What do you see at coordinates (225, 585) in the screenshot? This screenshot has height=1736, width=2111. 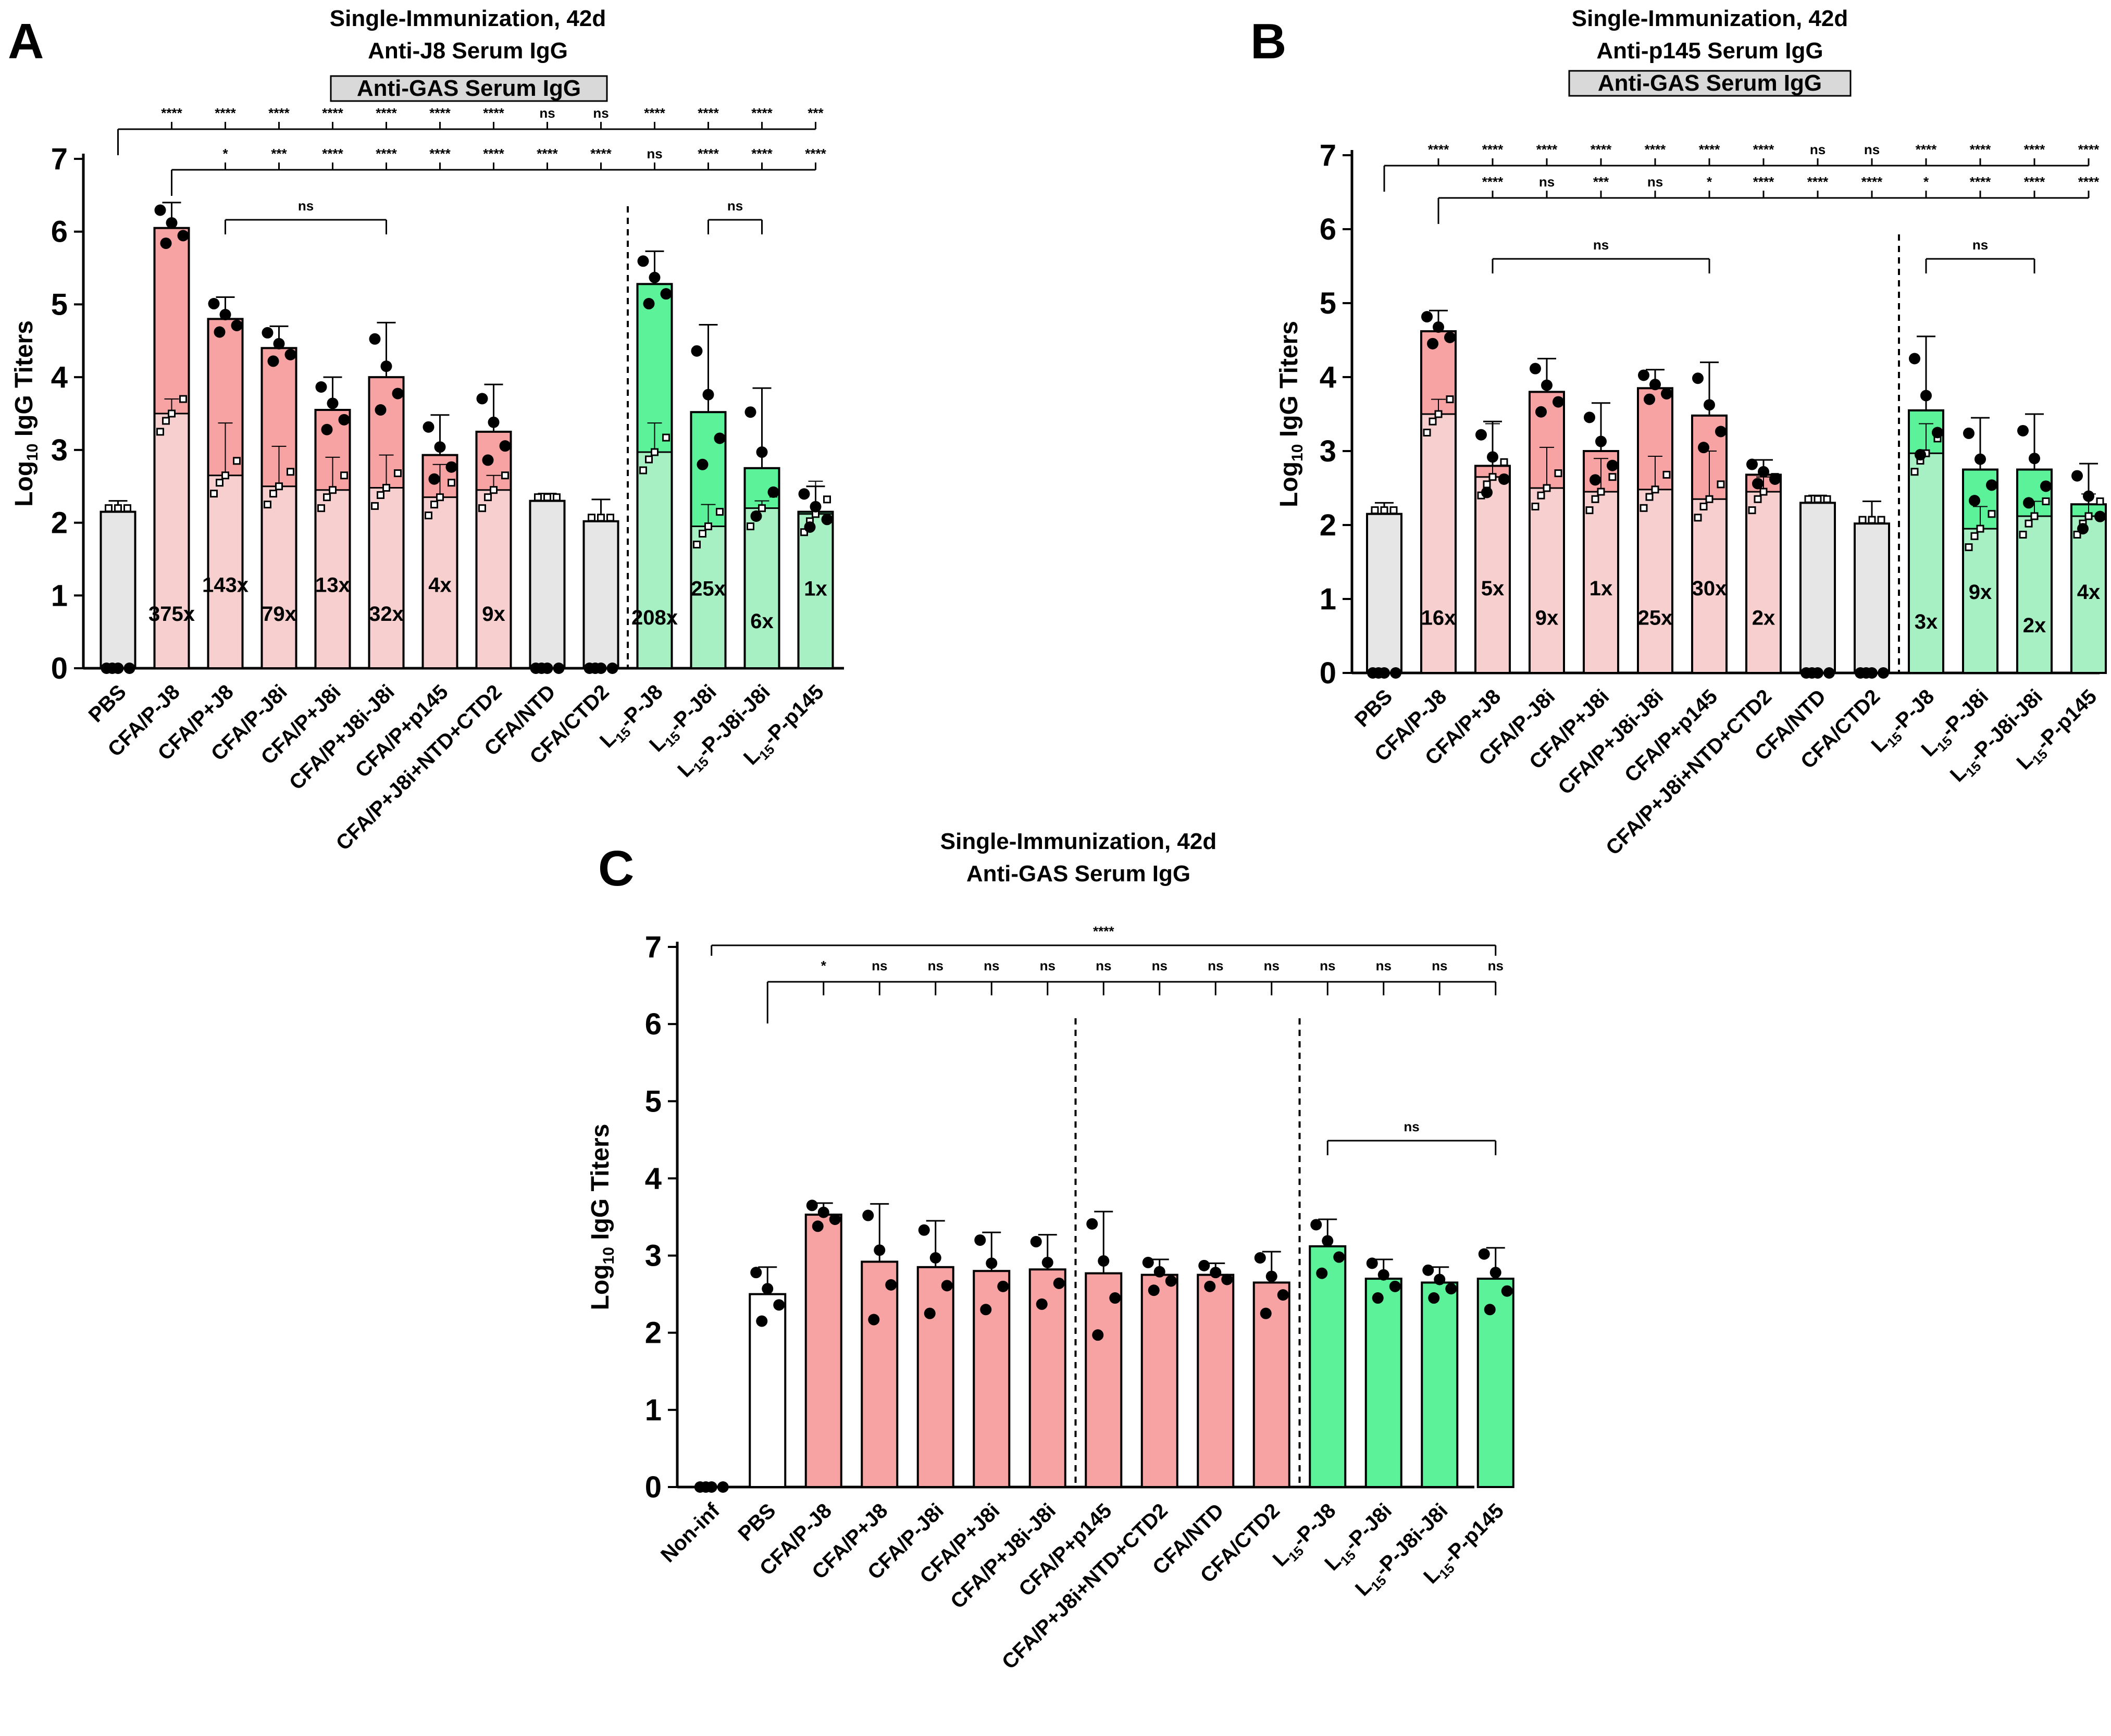 I see `fold-change-label: 143x` at bounding box center [225, 585].